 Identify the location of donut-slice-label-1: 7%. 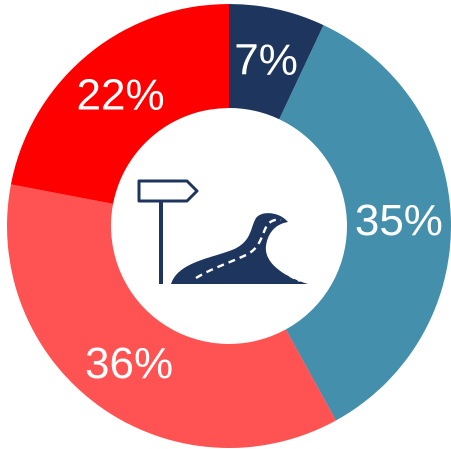
(266, 60).